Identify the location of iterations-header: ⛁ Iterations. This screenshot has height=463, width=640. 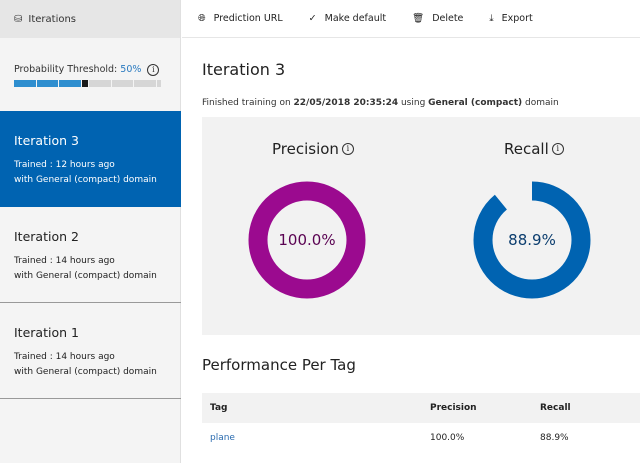
(90, 19).